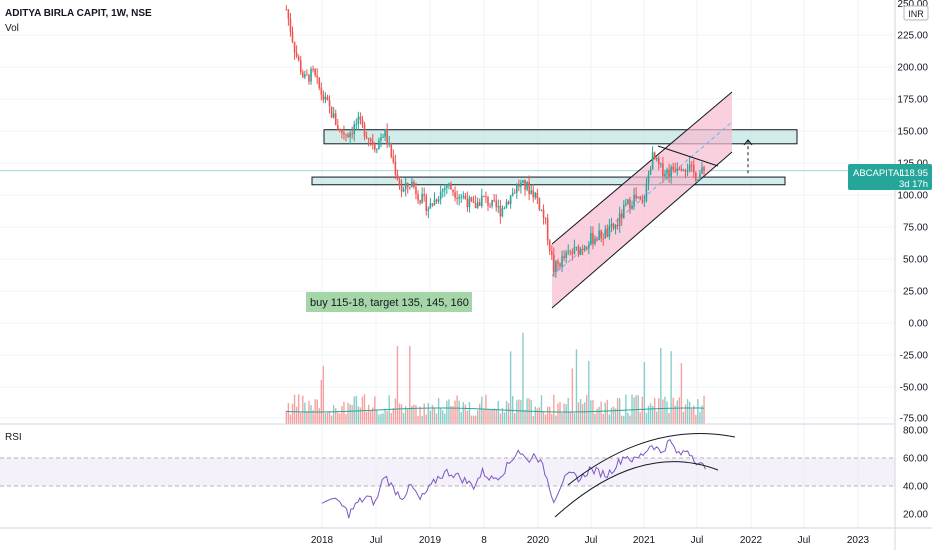  What do you see at coordinates (642, 168) in the screenshot?
I see `channel-upper-line` at bounding box center [642, 168].